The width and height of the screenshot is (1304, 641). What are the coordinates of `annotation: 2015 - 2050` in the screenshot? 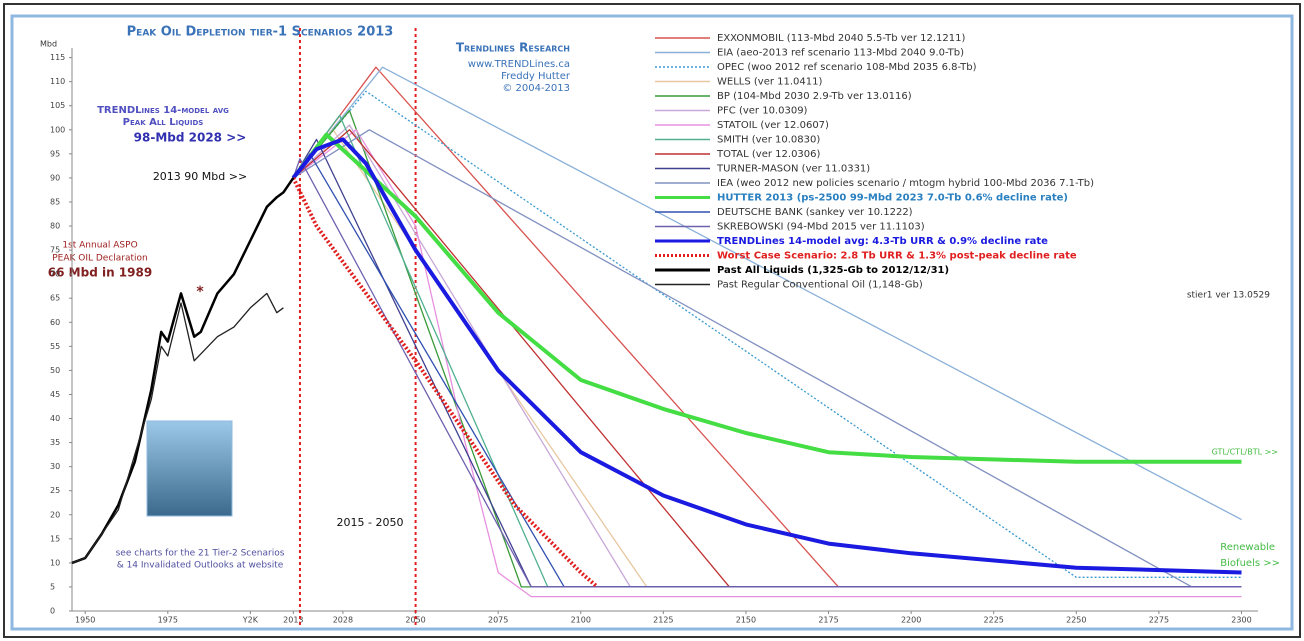 It's located at (370, 522).